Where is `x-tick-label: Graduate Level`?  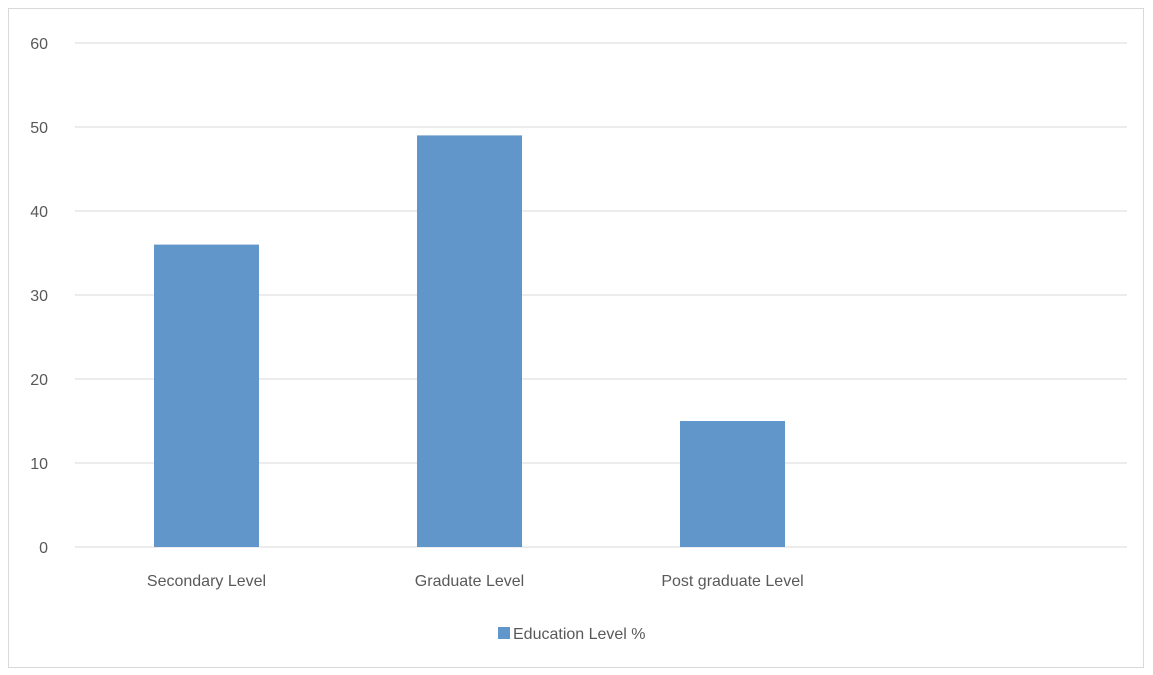
x-tick-label: Graduate Level is located at coordinates (469, 581).